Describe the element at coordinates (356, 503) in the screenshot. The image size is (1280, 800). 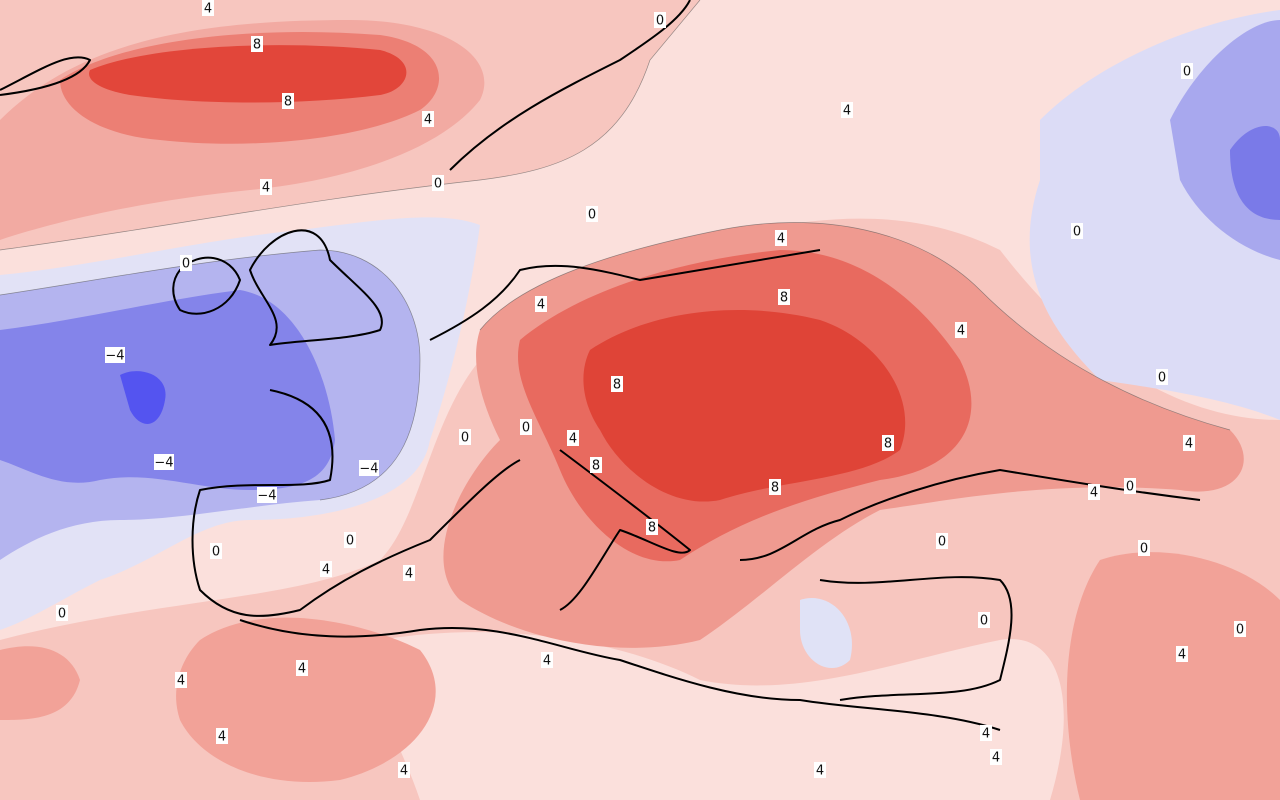
I see `coast-iberia` at that location.